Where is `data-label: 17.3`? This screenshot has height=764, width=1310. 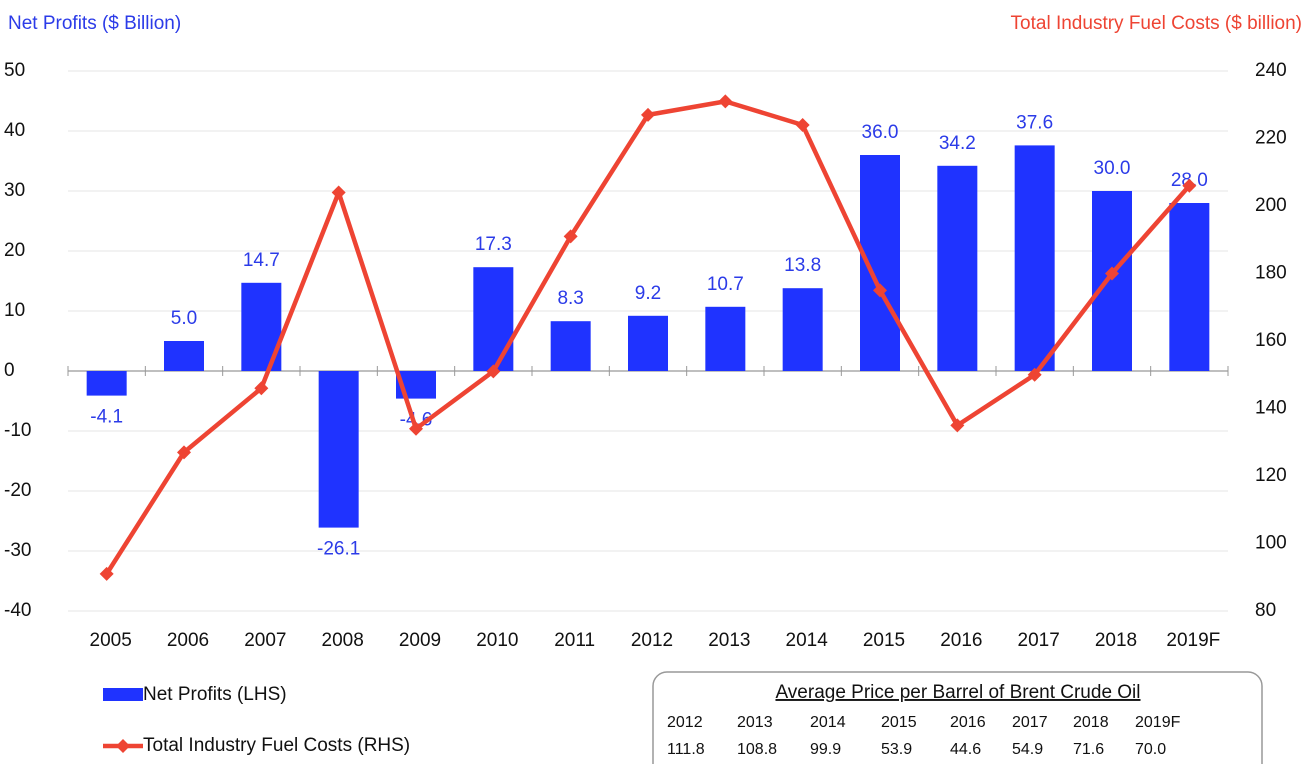
data-label: 17.3 is located at coordinates (493, 244).